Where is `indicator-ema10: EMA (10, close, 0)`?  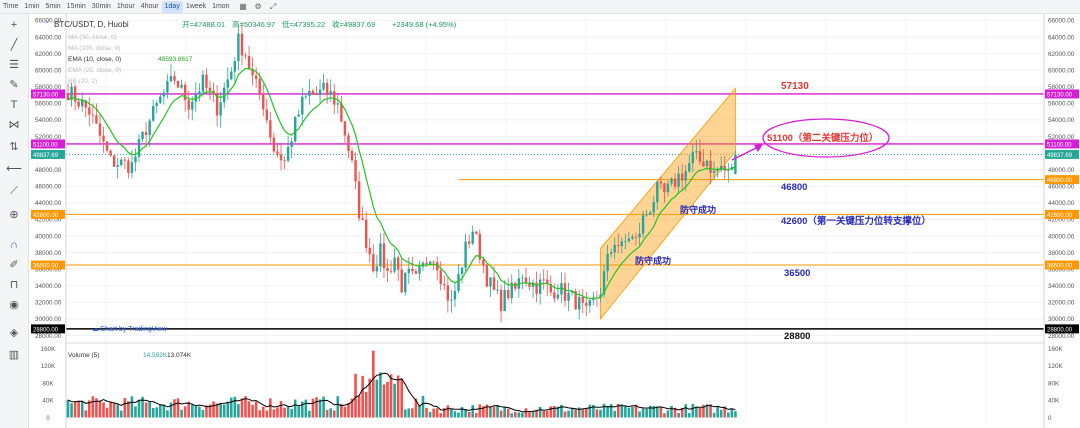
indicator-ema10: EMA (10, close, 0) is located at coordinates (94, 59).